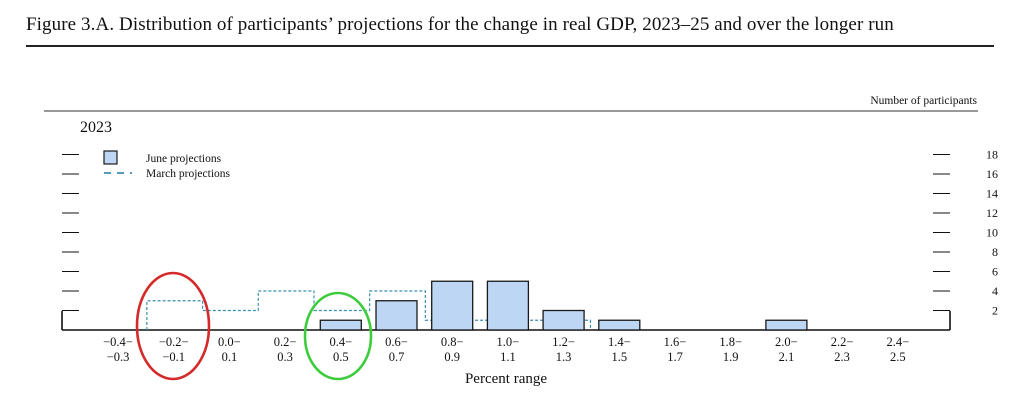  Describe the element at coordinates (508, 357) in the screenshot. I see `x-tick-label-bottom: 1.1` at that location.